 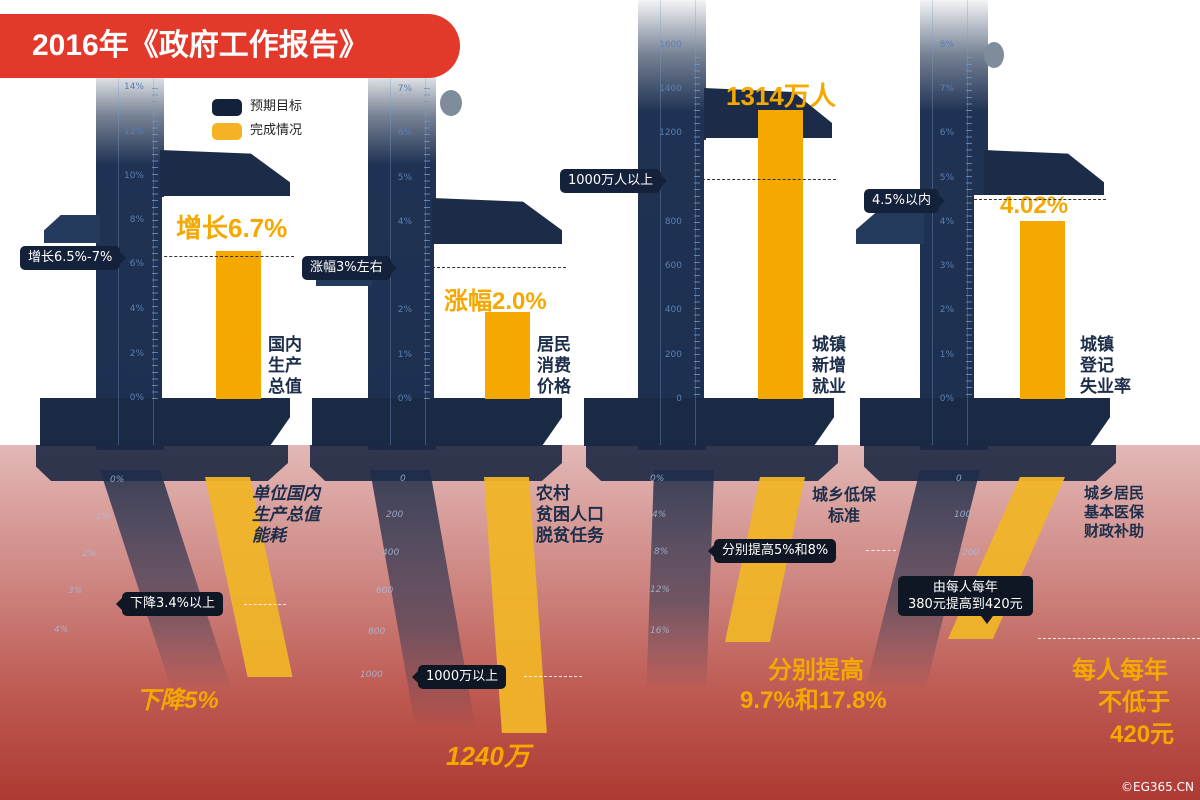 I want to click on caliper-upper-jaw, so click(x=225, y=173).